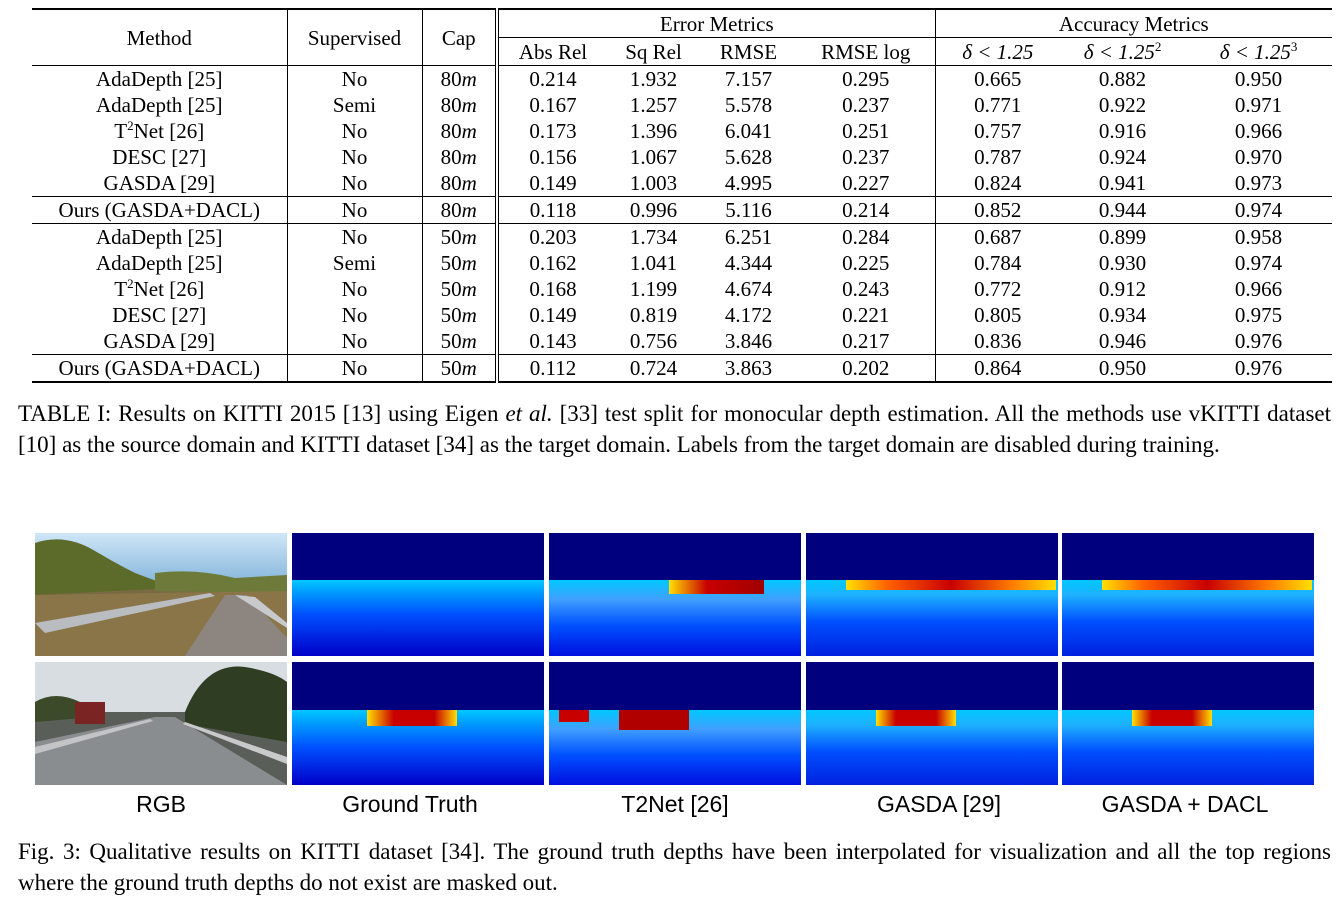 This screenshot has width=1338, height=912. I want to click on depth-gasda-dacl-row2, so click(1188, 723).